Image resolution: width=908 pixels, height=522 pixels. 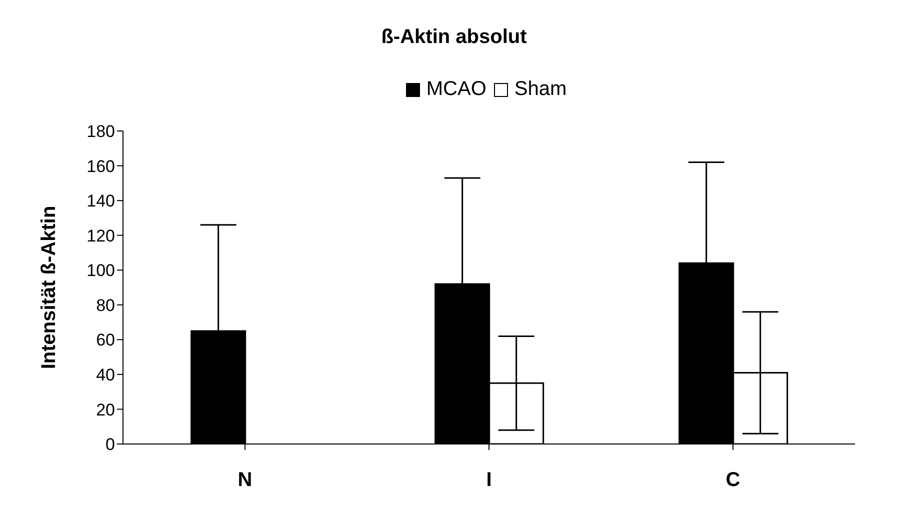 What do you see at coordinates (100, 201) in the screenshot?
I see `y-tick-label: 140` at bounding box center [100, 201].